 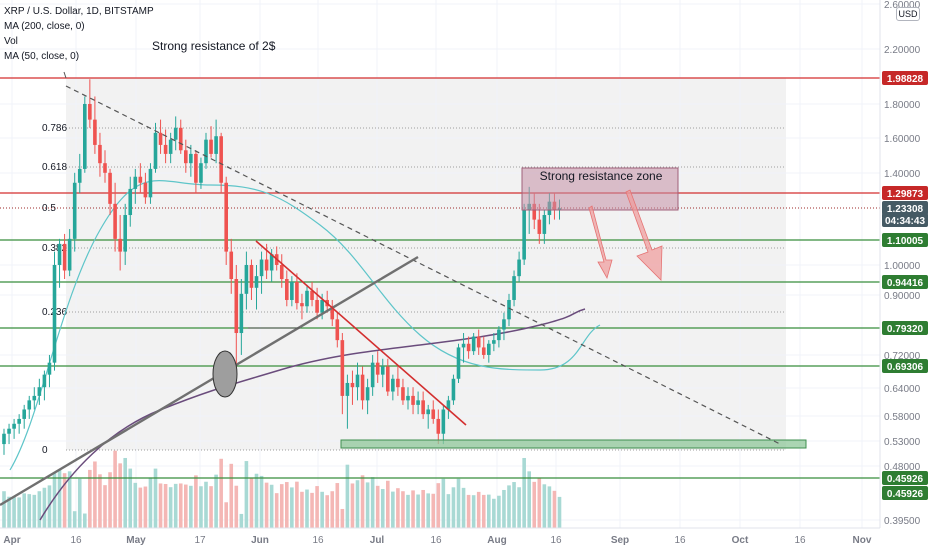 I want to click on price-label-text: 1.98828, so click(x=905, y=79).